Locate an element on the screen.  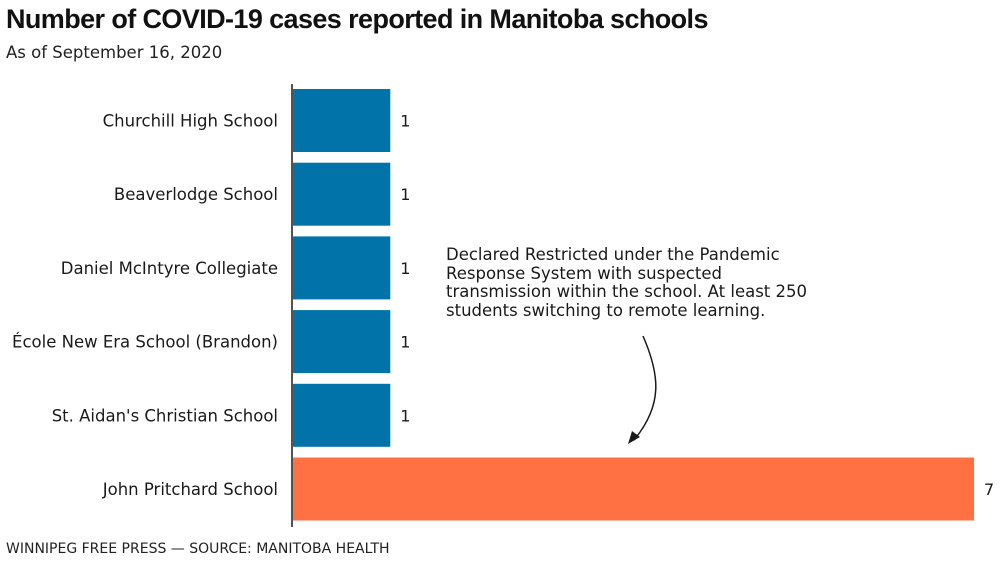
category-label-1: Beaverlodge School is located at coordinates (196, 194).